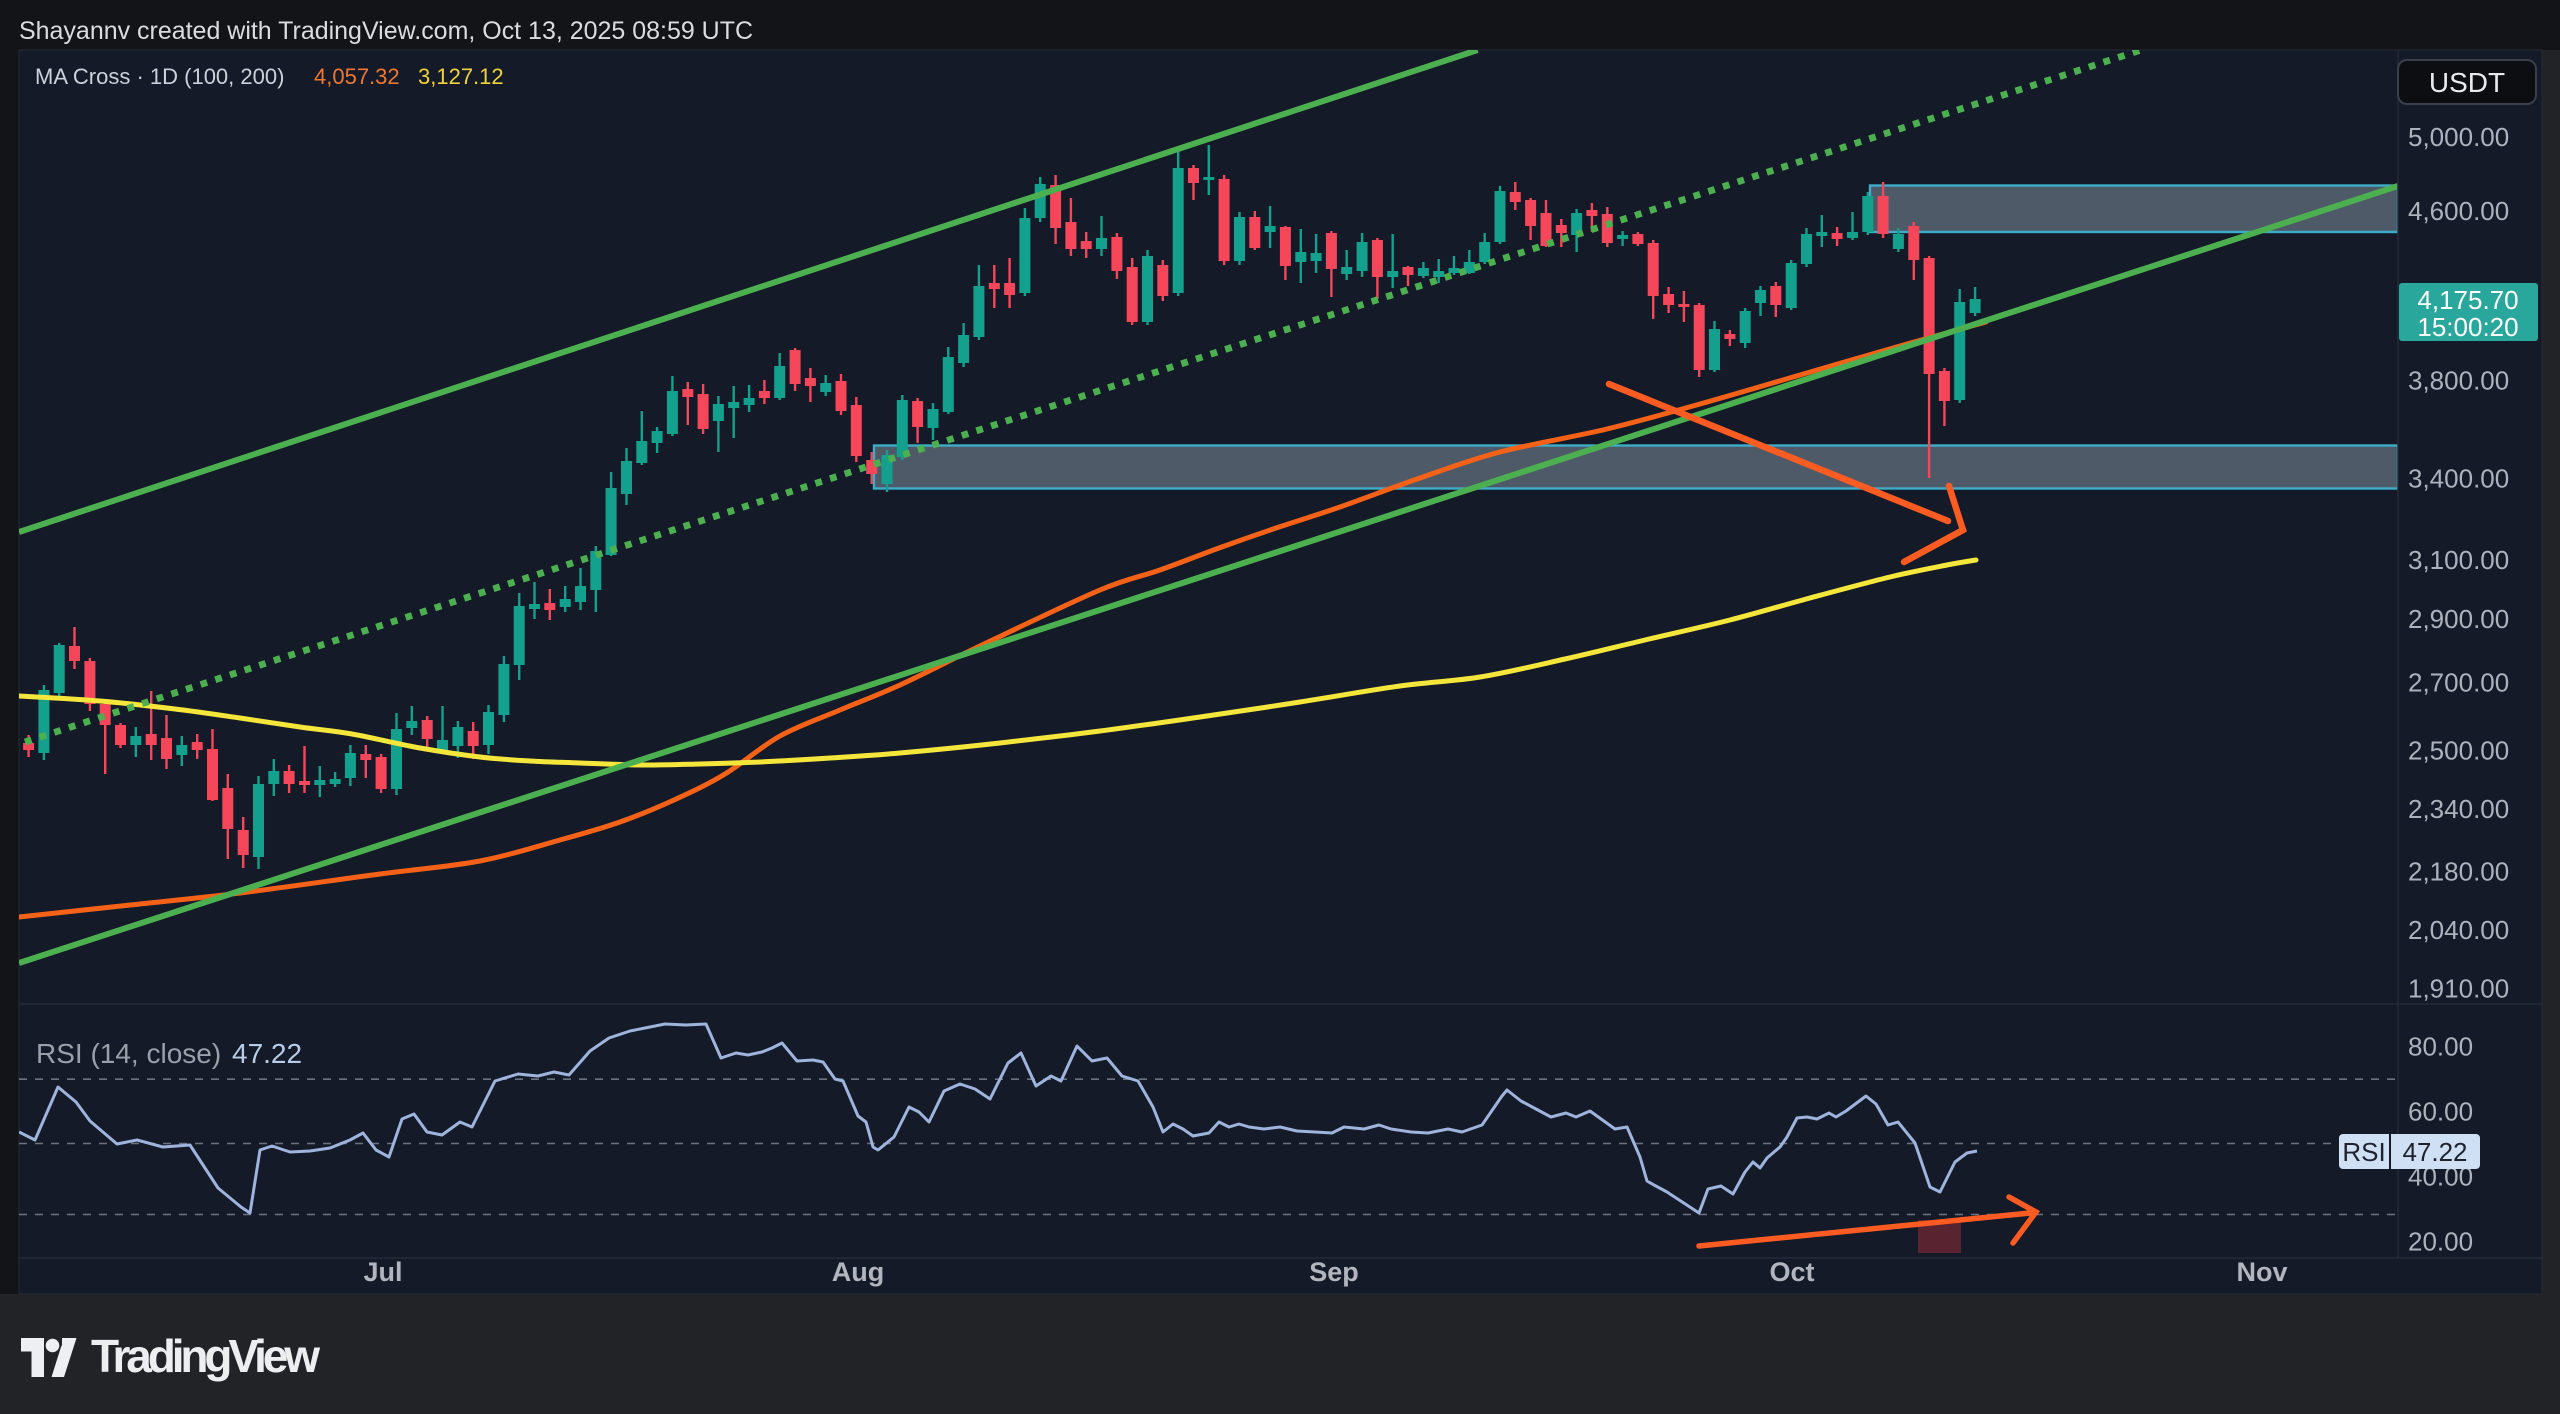 This screenshot has width=2560, height=1414. I want to click on svg-text: 20.00, so click(2440, 1242).